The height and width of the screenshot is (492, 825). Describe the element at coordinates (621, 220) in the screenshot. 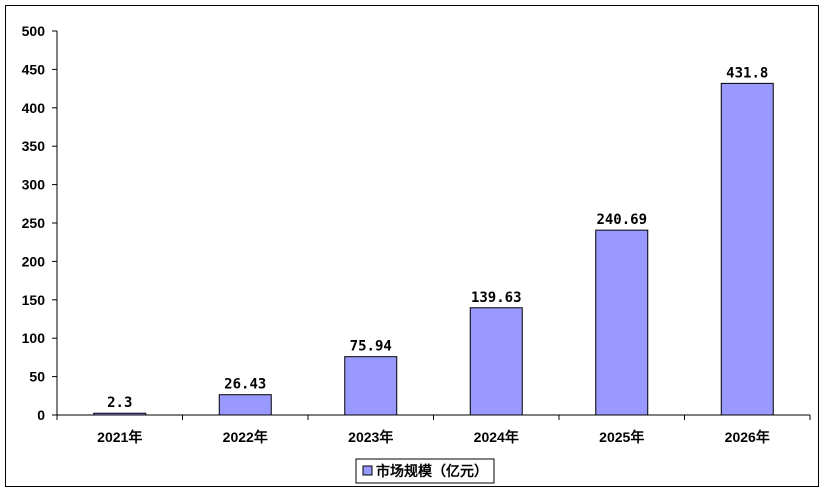

I see `data-label: 240.69` at that location.